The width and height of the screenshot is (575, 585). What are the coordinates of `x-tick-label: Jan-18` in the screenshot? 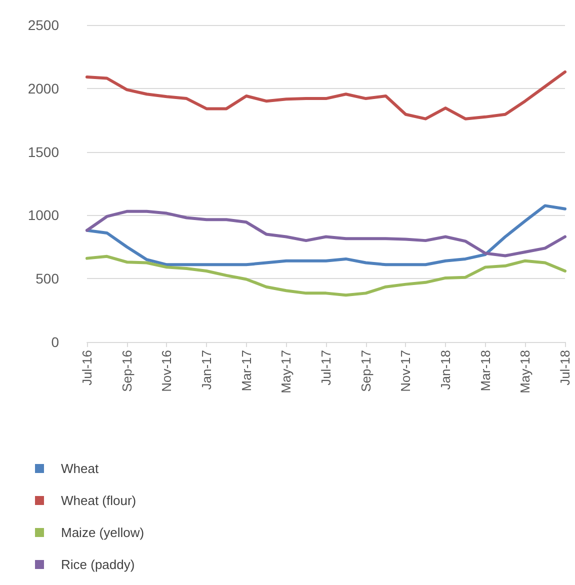 It's located at (445, 370).